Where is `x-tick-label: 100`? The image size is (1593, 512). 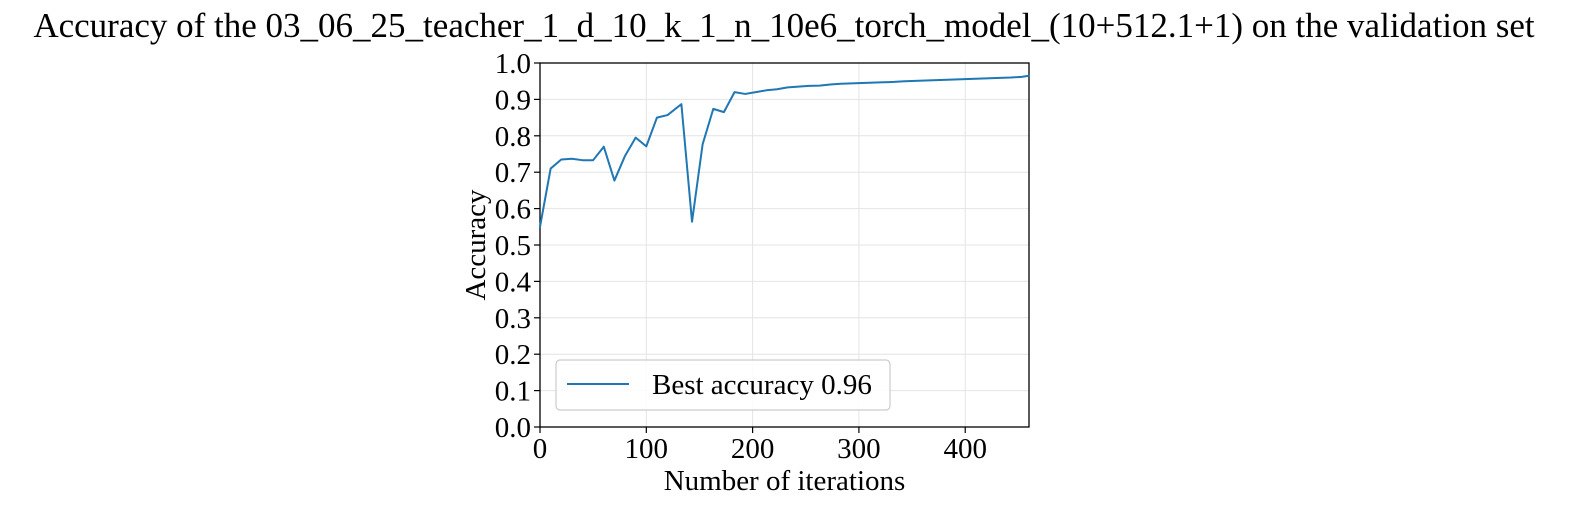
x-tick-label: 100 is located at coordinates (647, 449).